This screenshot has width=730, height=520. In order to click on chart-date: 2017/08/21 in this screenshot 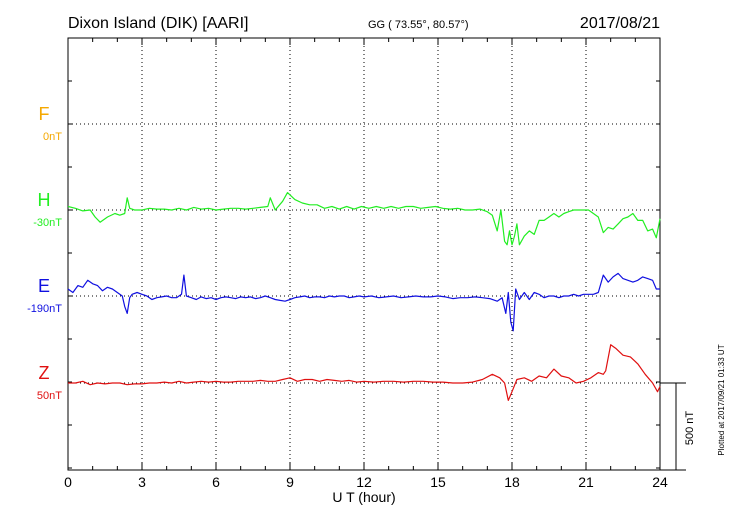, I will do `click(620, 23)`.